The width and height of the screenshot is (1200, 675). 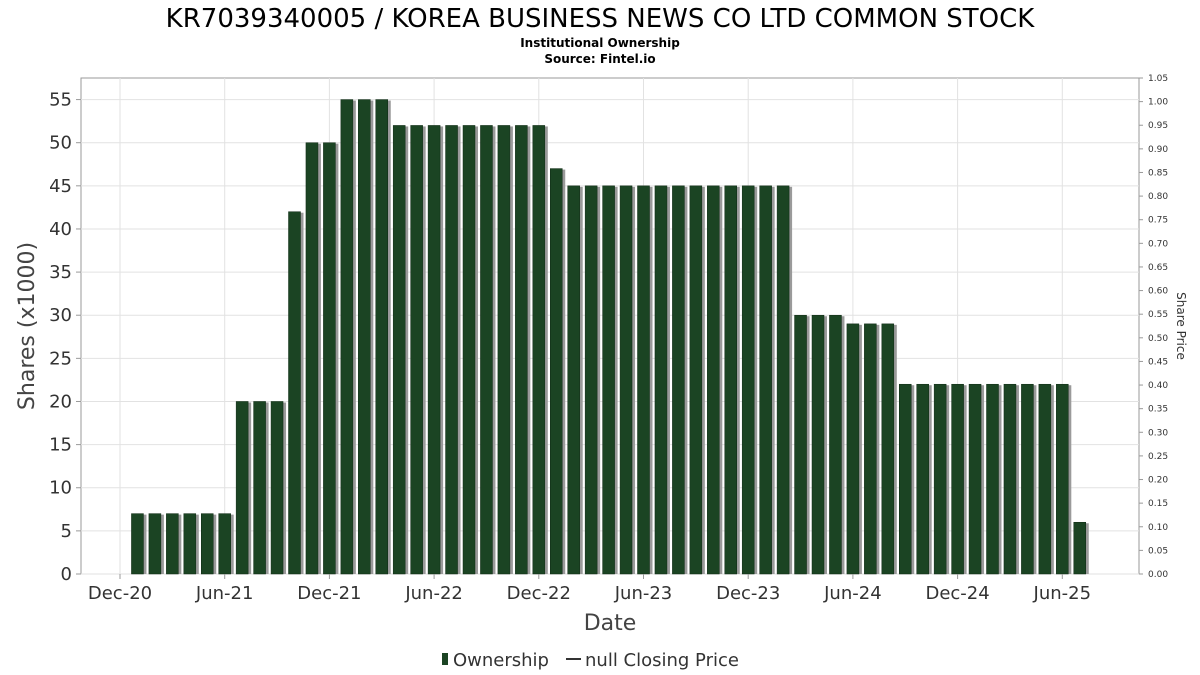 I want to click on x-tick-label: Jun-21, so click(x=224, y=593).